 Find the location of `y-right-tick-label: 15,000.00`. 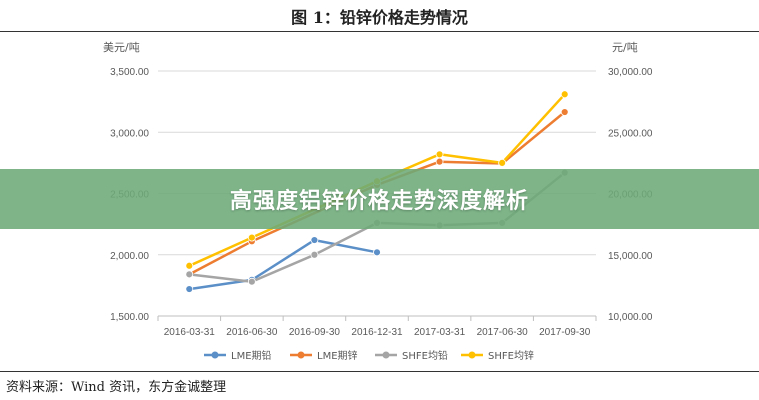

y-right-tick-label: 15,000.00 is located at coordinates (630, 256).